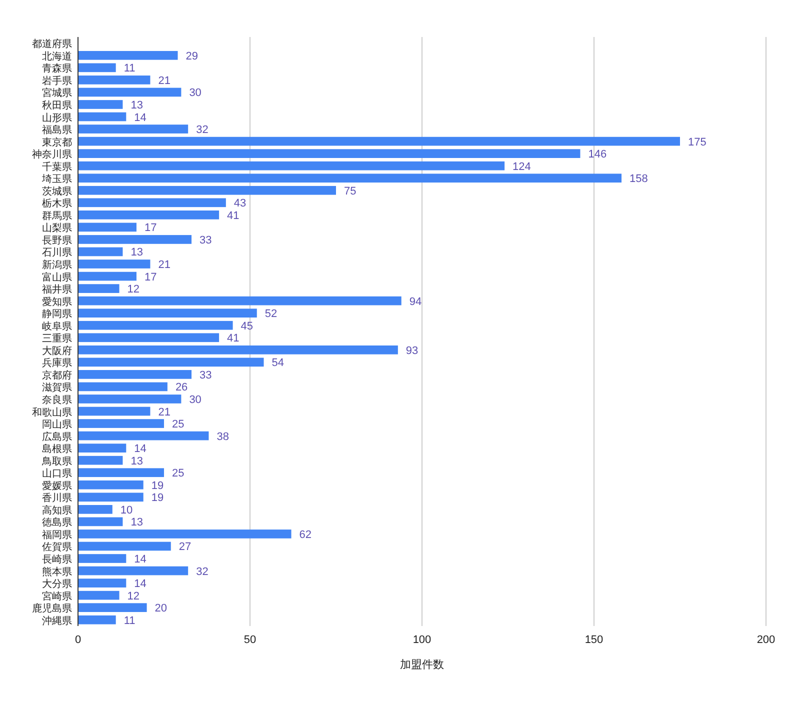 The height and width of the screenshot is (704, 800). Describe the element at coordinates (56, 461) in the screenshot. I see `y-tick-label: 鳥取県` at that location.